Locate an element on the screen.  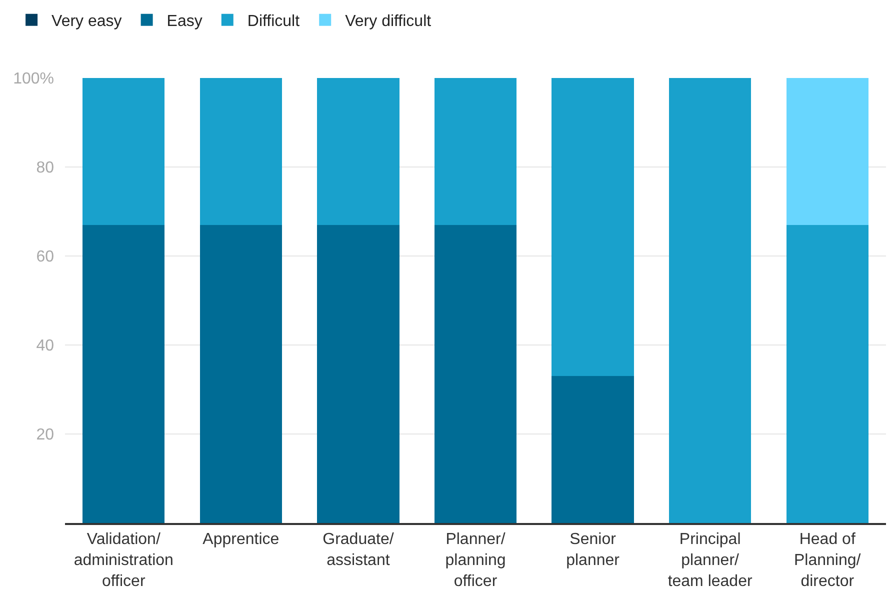
legend-label: Very easy is located at coordinates (87, 21).